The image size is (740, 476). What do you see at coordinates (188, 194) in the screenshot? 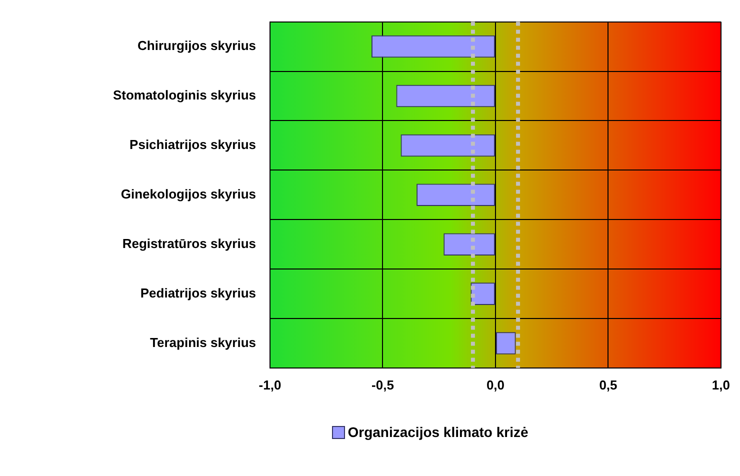
I see `y-tick-label: Ginekologijos skyrius` at bounding box center [188, 194].